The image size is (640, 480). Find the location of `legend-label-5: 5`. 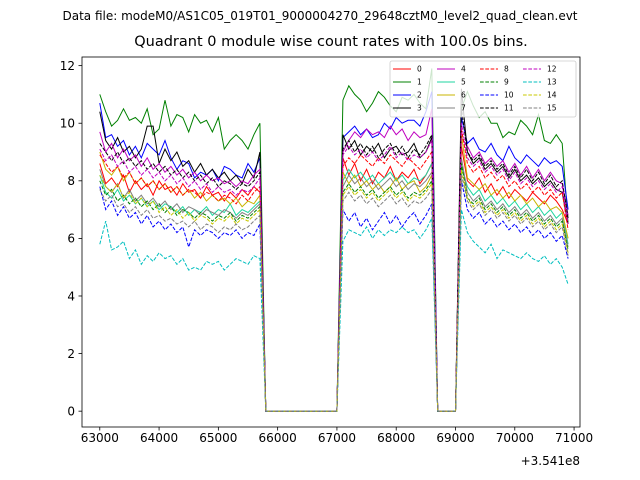

legend-label-5: 5 is located at coordinates (463, 82).